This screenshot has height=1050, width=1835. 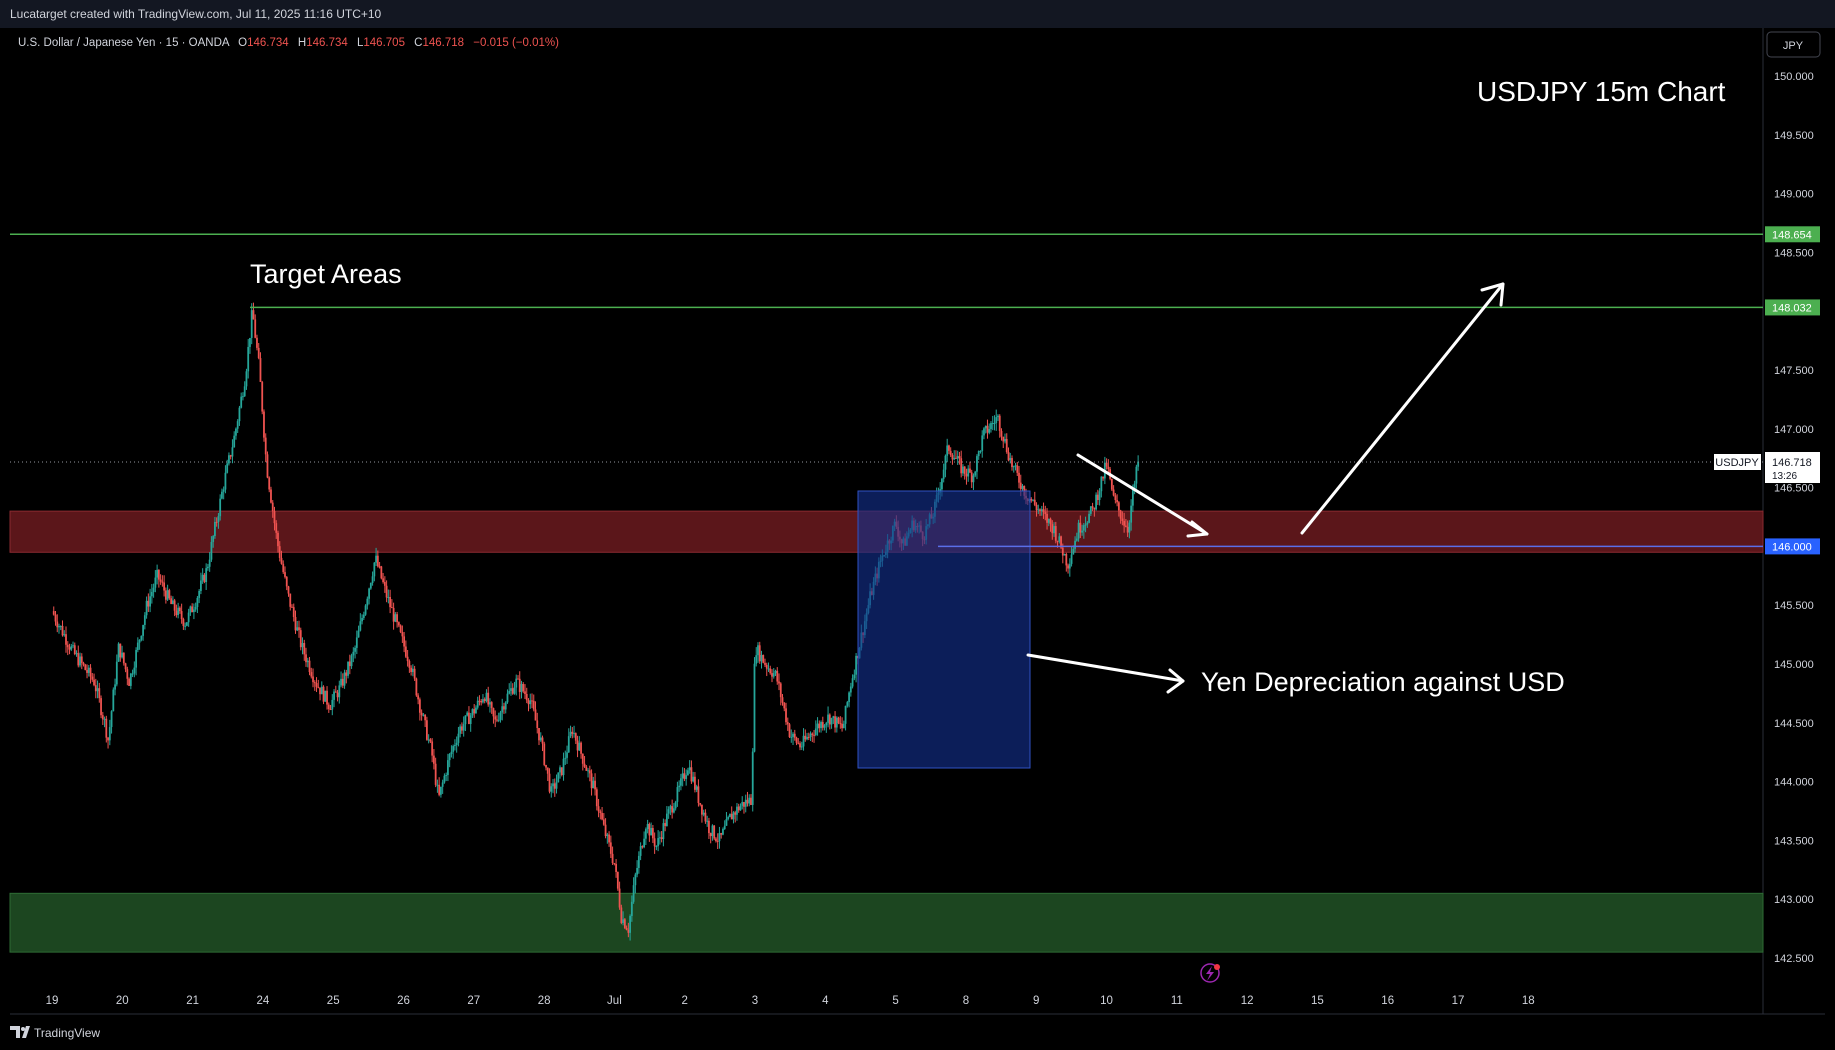 I want to click on lightning-icon, so click(x=1210, y=973).